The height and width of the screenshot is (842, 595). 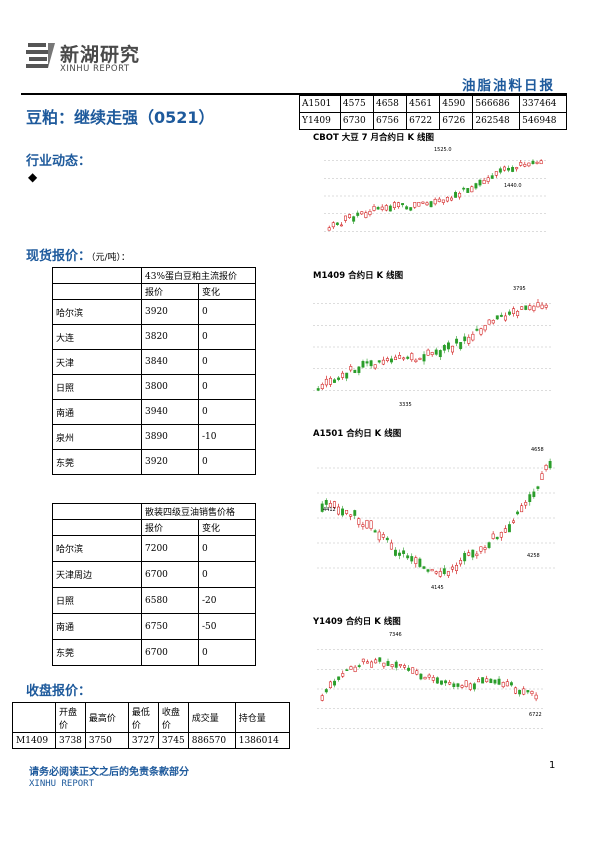 I want to click on y1409-kline-svg, so click(x=430, y=689).